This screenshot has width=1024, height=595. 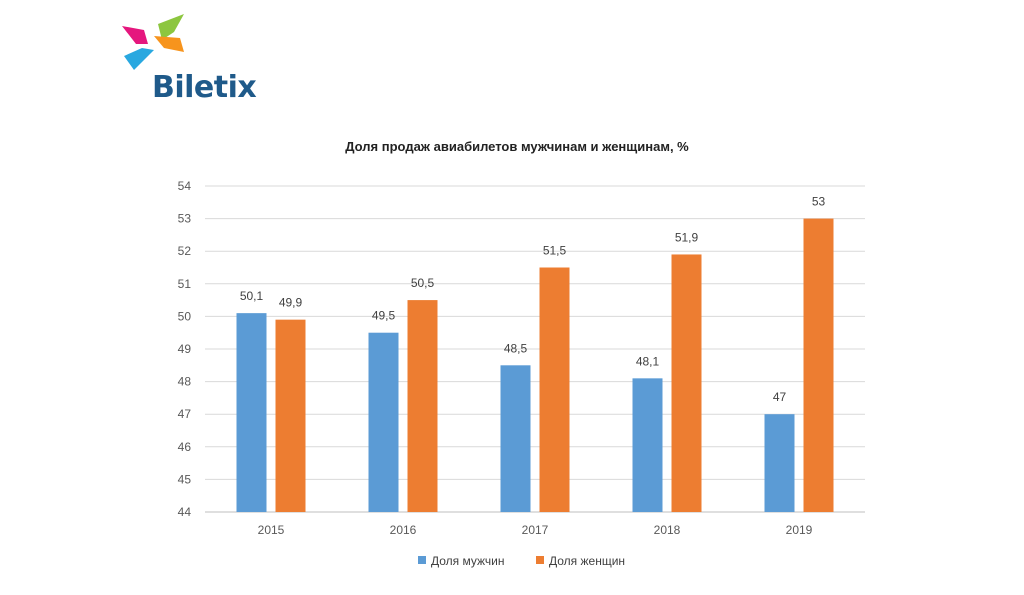 What do you see at coordinates (271, 530) in the screenshot?
I see `x-tick-label: 2015` at bounding box center [271, 530].